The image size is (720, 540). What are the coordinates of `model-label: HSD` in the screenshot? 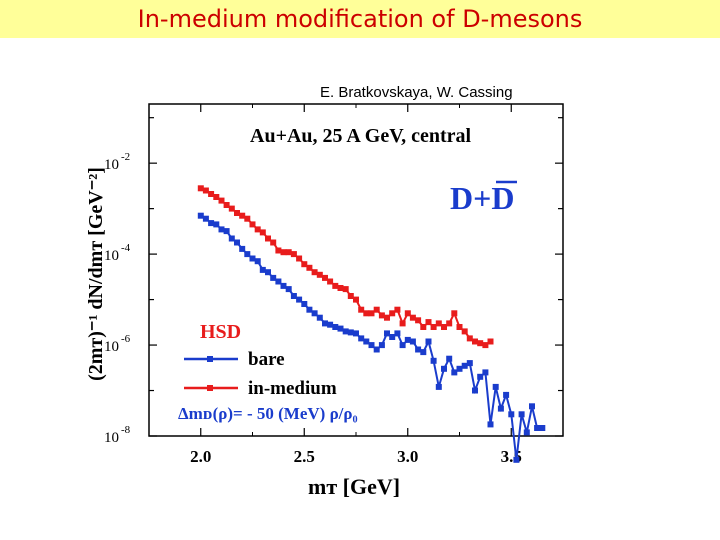 It's located at (220, 332).